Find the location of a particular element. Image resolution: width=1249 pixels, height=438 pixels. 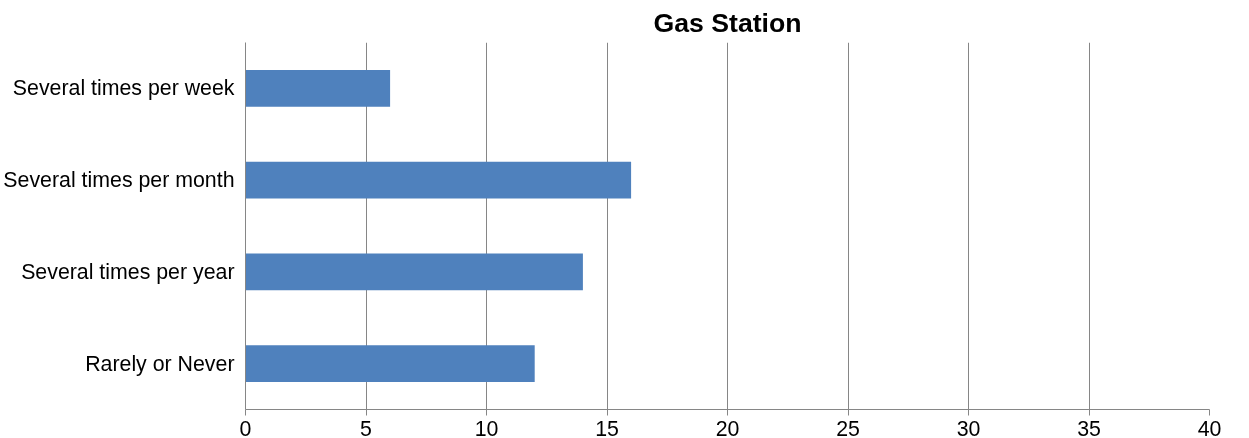

chart-title: Gas Station is located at coordinates (727, 22).